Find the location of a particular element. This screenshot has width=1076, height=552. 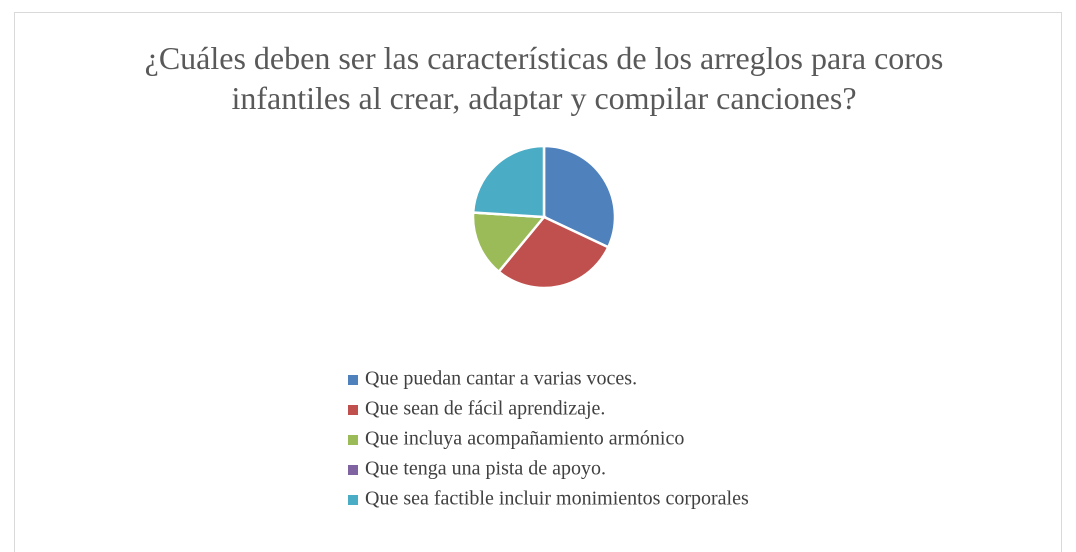

legend-label: Que puedan cantar a varias voces. is located at coordinates (501, 379).